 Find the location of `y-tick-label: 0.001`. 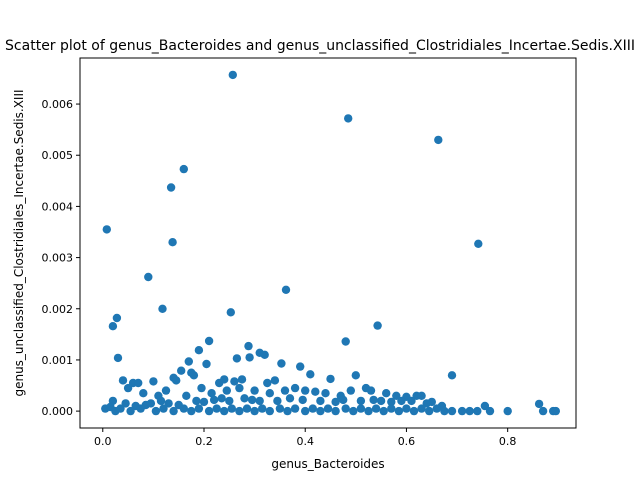

y-tick-label: 0.001 is located at coordinates (58, 360).